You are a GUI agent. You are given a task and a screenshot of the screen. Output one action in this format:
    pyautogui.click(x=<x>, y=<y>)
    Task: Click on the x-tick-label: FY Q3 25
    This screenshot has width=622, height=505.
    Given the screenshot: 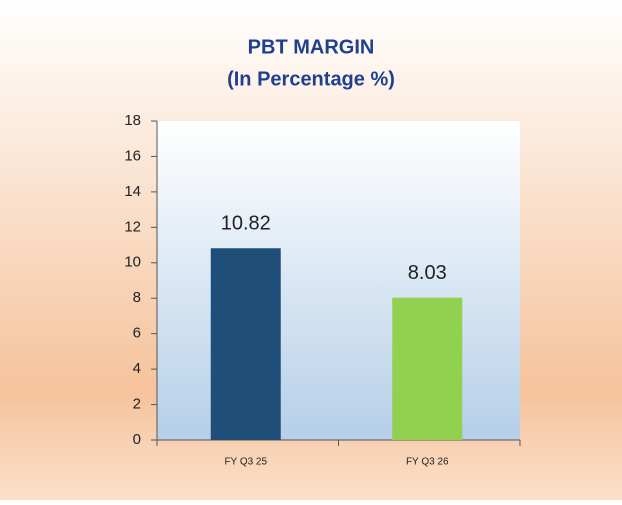 What is the action you would take?
    pyautogui.click(x=245, y=462)
    